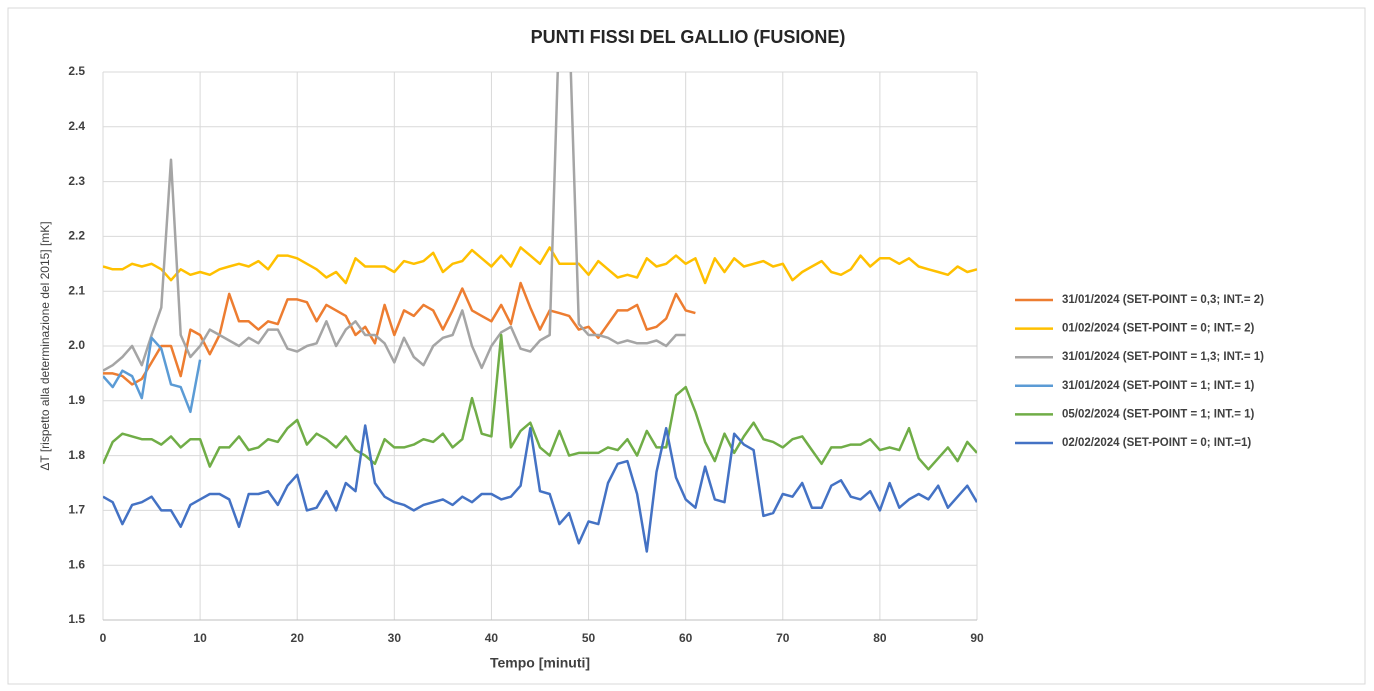  What do you see at coordinates (200, 638) in the screenshot?
I see `x-tick-label: 10` at bounding box center [200, 638].